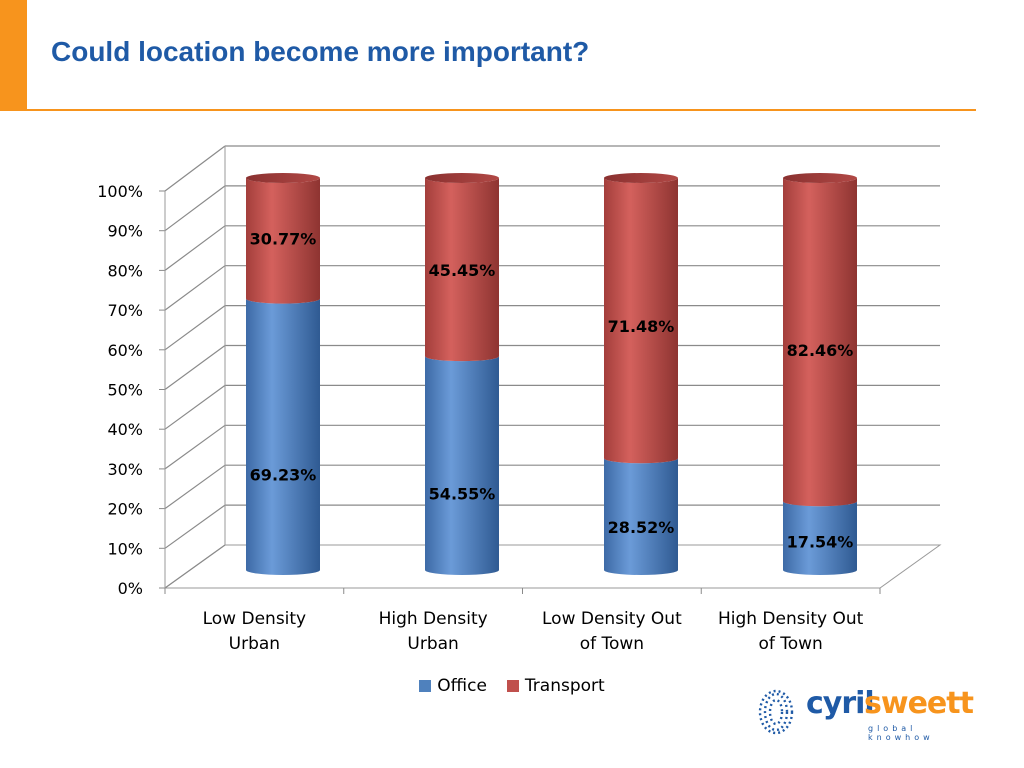 The height and width of the screenshot is (768, 1024). I want to click on data-label-office: 69.23%, so click(283, 474).